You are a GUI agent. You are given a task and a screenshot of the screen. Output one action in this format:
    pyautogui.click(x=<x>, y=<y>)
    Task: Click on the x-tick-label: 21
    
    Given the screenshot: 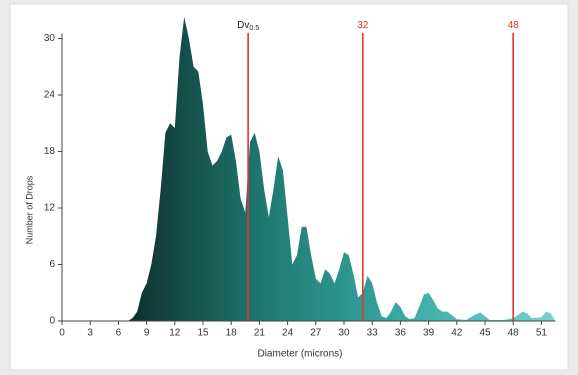 What is the action you would take?
    pyautogui.click(x=260, y=333)
    